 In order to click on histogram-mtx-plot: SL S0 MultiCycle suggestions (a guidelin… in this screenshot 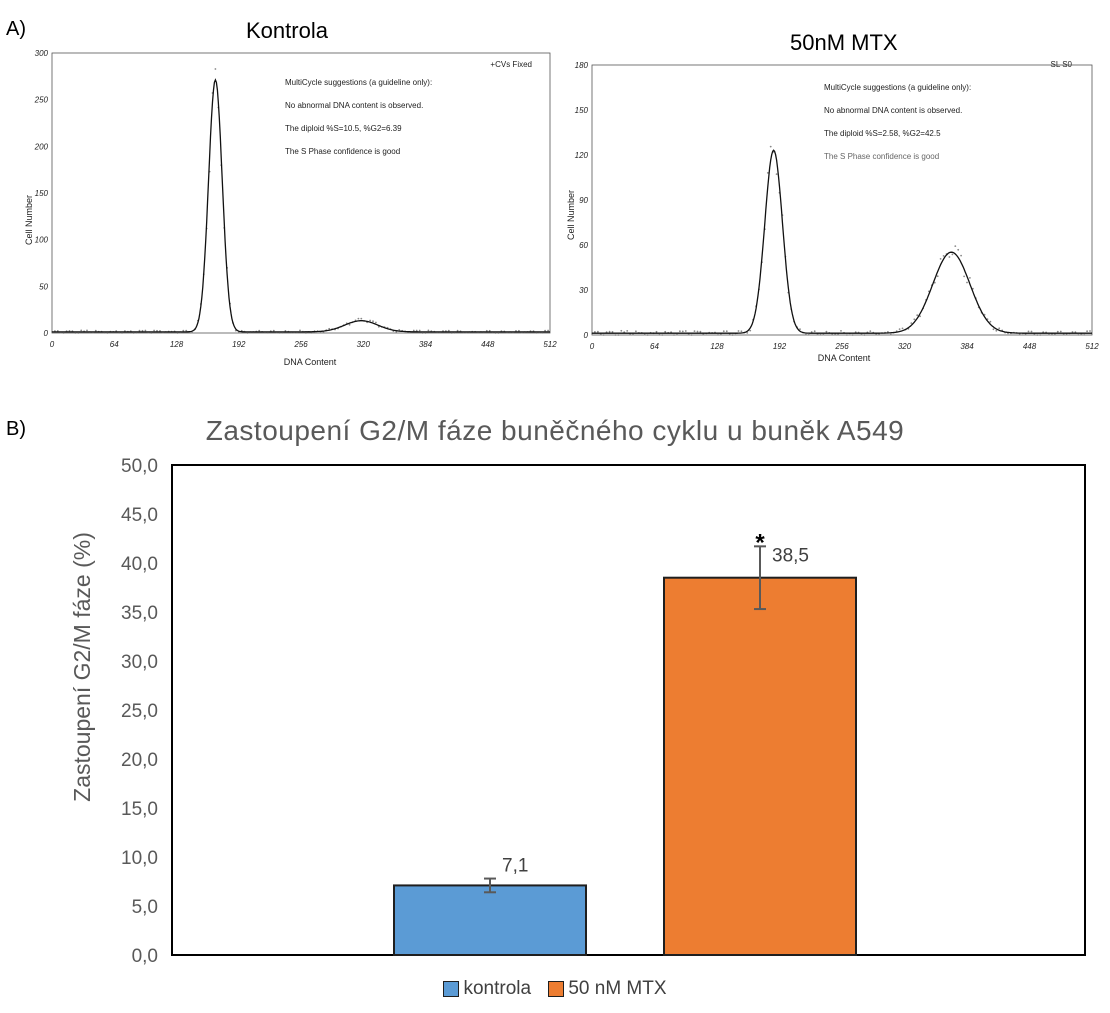, I will do `click(832, 211)`.